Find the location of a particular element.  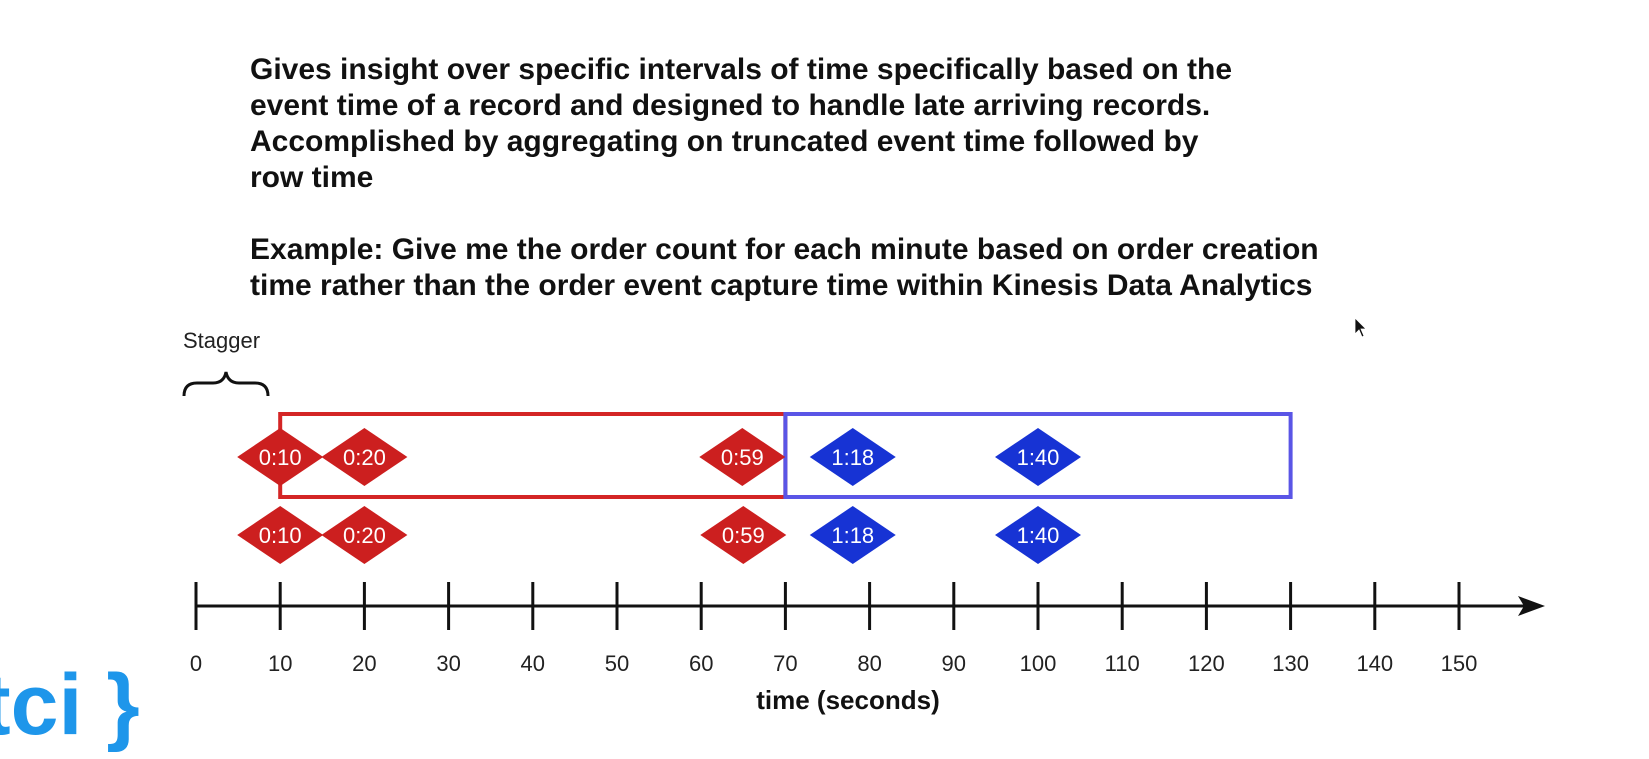

axis-tick-label: 100 is located at coordinates (1038, 663).